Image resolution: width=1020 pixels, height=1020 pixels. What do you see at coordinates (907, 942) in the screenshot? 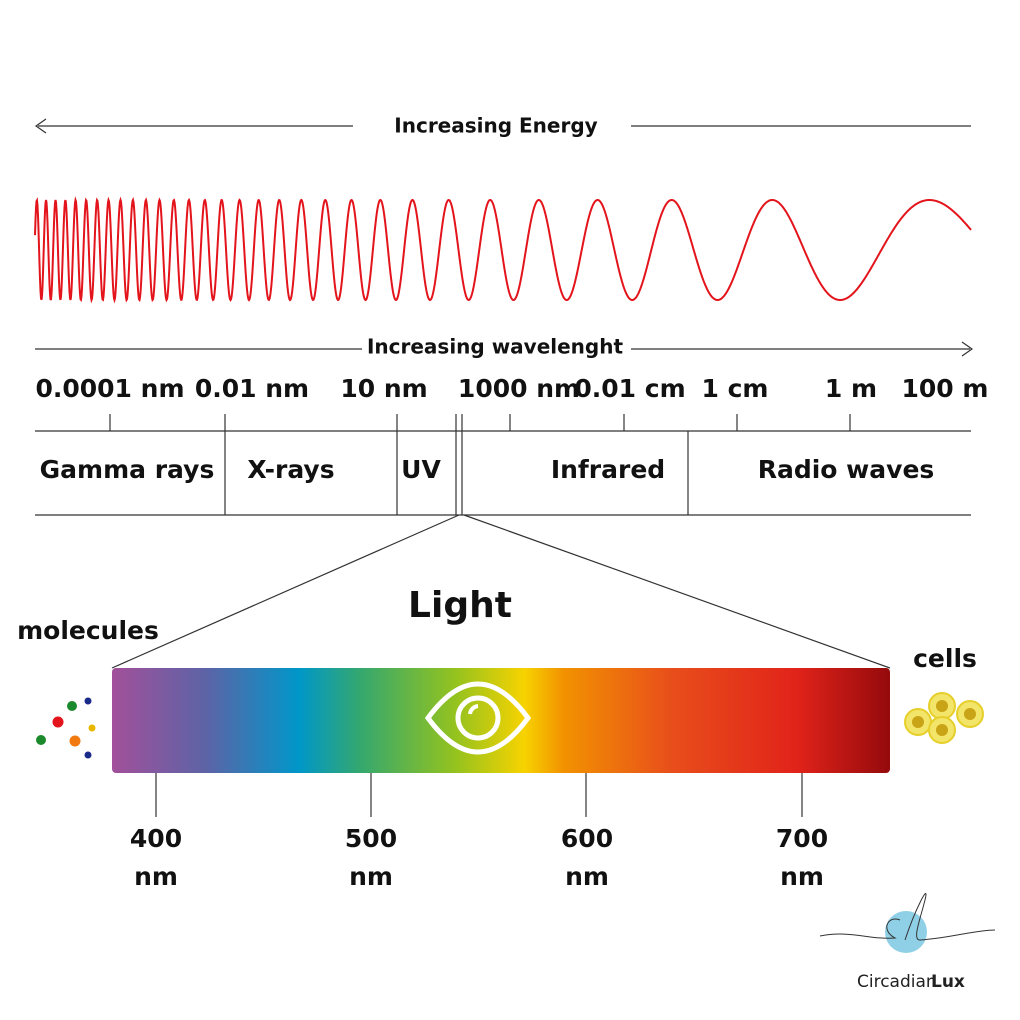
I see `logo: Circadian Lux` at bounding box center [907, 942].